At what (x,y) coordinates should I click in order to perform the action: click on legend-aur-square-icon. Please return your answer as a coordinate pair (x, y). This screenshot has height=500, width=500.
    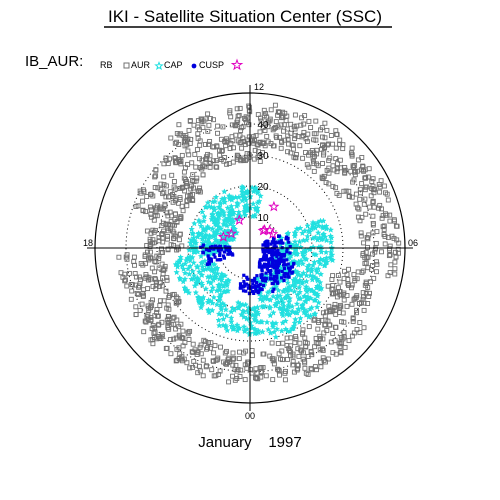
    Looking at the image, I should click on (126, 65).